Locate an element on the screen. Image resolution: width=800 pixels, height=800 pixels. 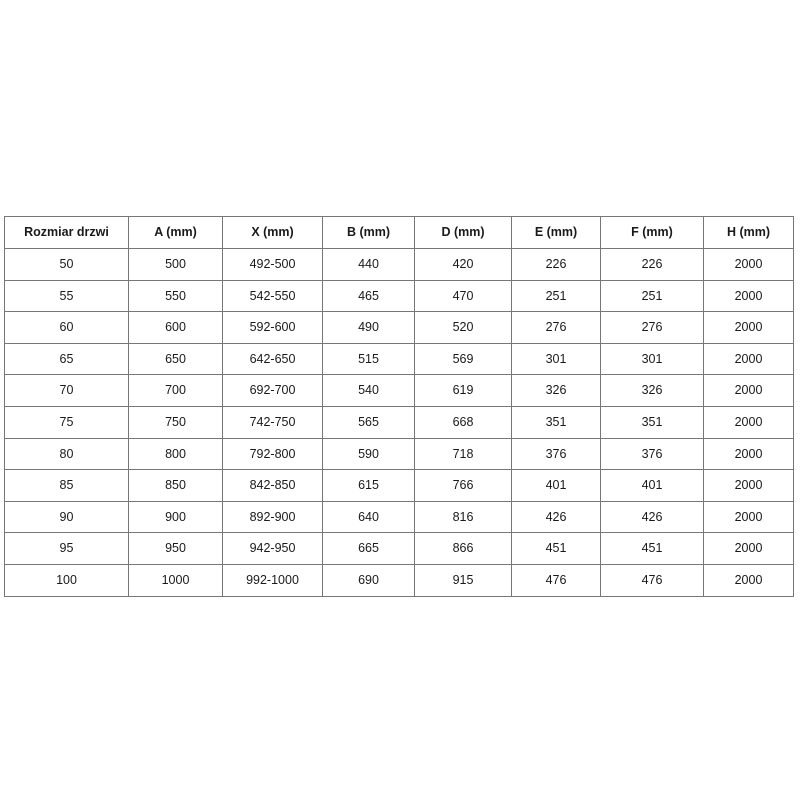
table-cell: 95 is located at coordinates (66, 548).